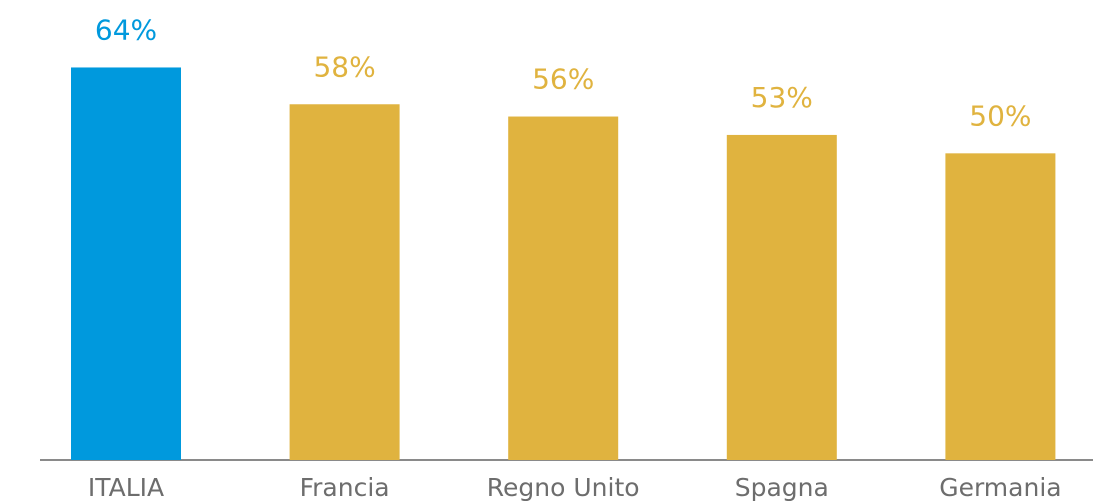  I want to click on x-tick-label: Regno Unito, so click(563, 487).